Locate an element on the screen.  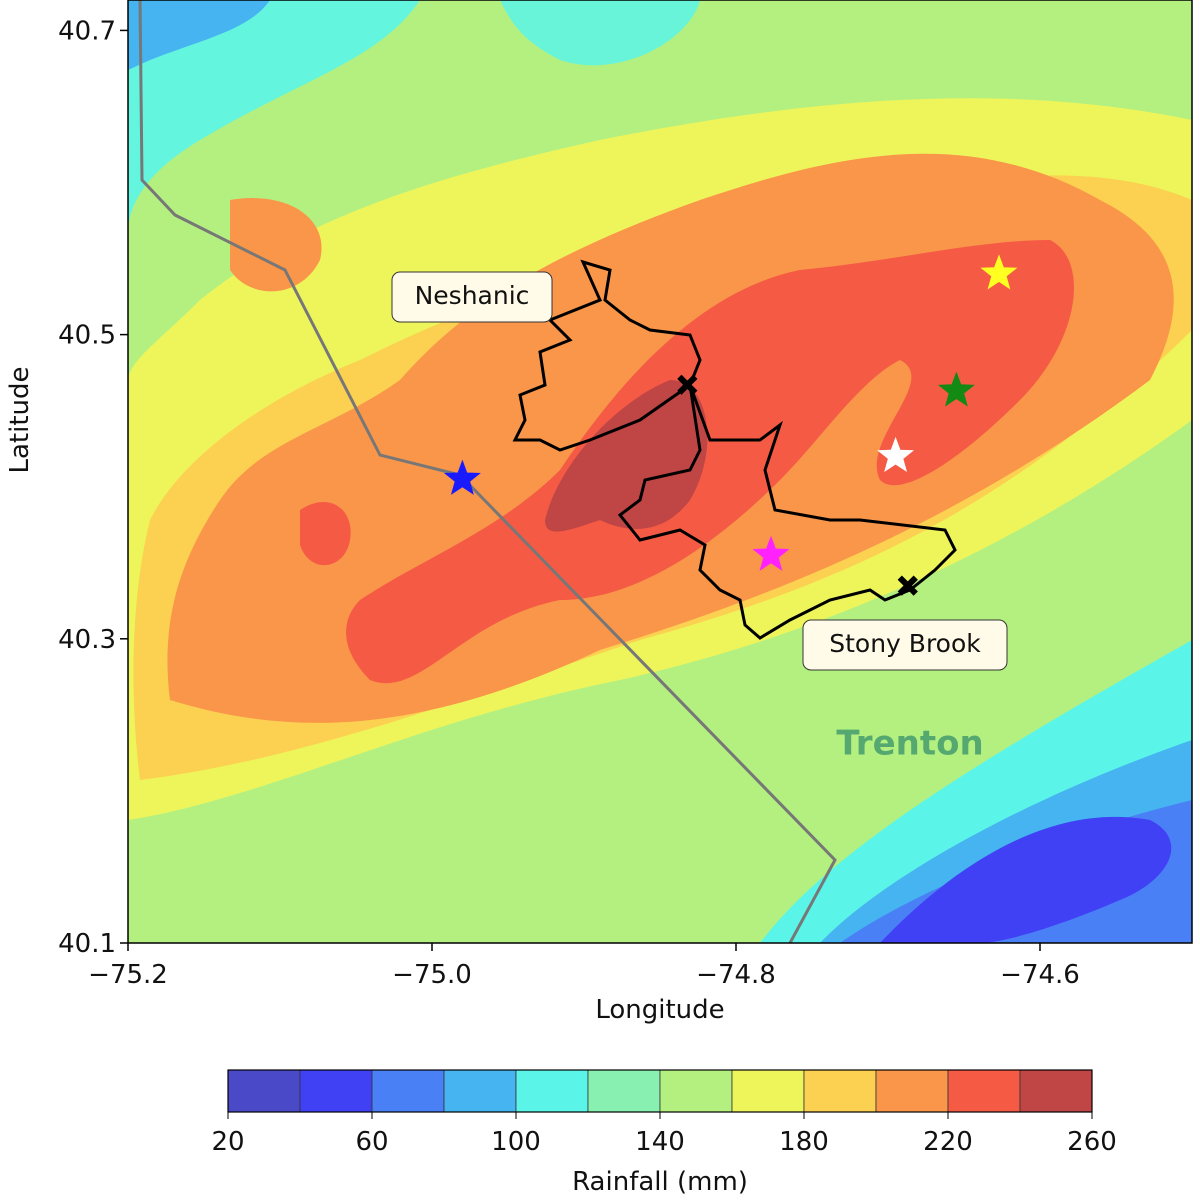
y-tick-label: 40.7 is located at coordinates (87, 31).